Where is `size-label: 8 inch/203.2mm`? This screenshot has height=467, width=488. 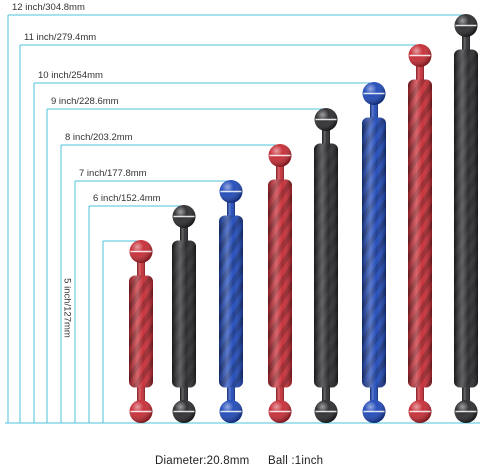 size-label: 8 inch/203.2mm is located at coordinates (99, 137).